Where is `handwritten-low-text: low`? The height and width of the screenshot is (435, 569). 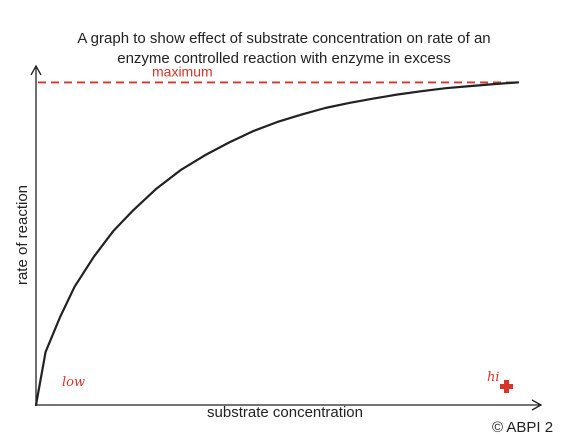
handwritten-low-text: low is located at coordinates (73, 382).